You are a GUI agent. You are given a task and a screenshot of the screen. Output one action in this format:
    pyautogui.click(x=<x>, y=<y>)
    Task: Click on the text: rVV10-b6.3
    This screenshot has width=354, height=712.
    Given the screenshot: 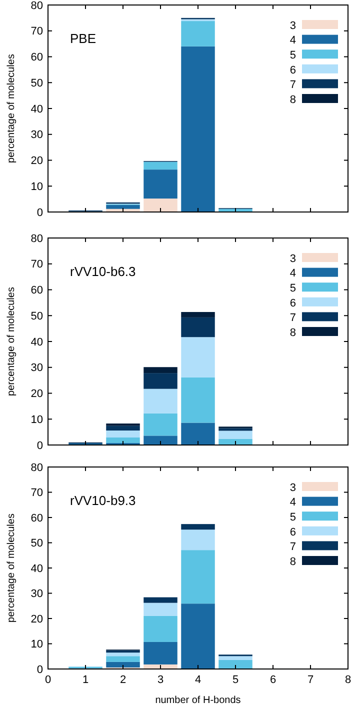 What is the action you would take?
    pyautogui.click(x=103, y=271)
    